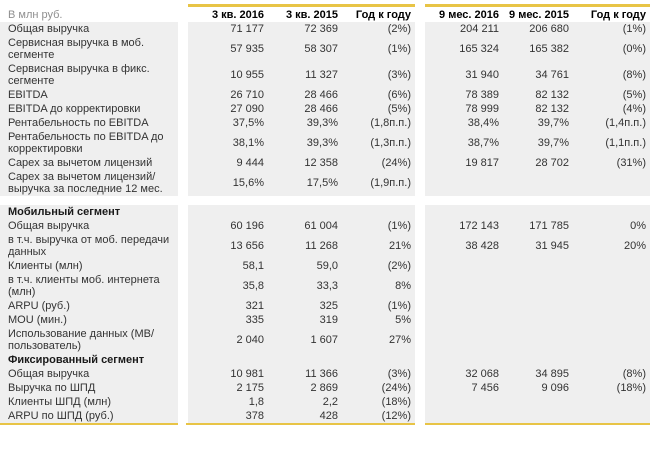  I want to click on value-cell: 13 656, so click(228, 246).